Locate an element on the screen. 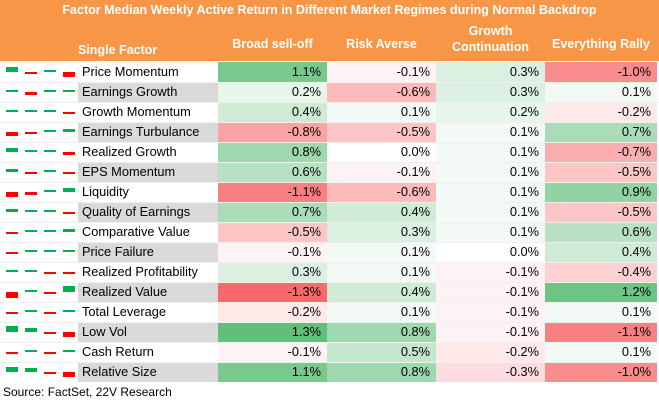 The width and height of the screenshot is (659, 401). factor-name: Earnings Growth is located at coordinates (148, 92).